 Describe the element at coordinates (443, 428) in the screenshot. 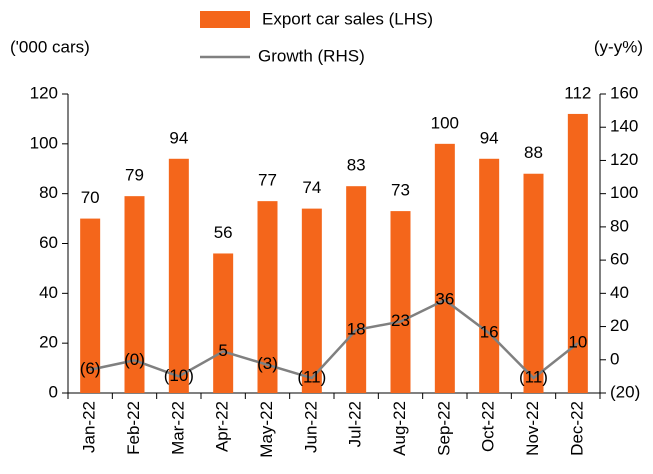

I see `x-tick-label: Sep-22` at that location.